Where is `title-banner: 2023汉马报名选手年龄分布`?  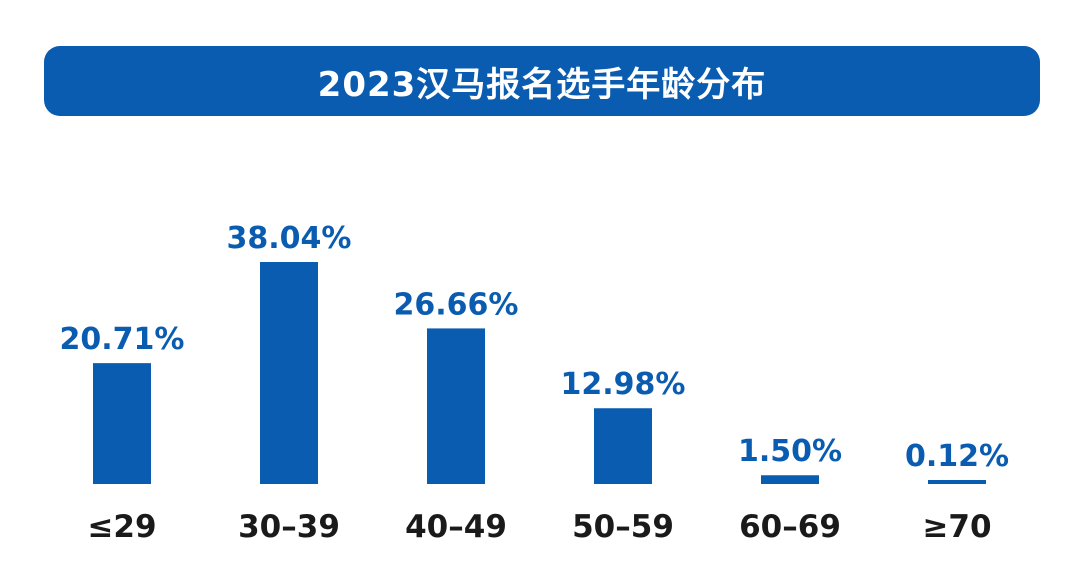
title-banner: 2023汉马报名选手年龄分布 is located at coordinates (542, 81).